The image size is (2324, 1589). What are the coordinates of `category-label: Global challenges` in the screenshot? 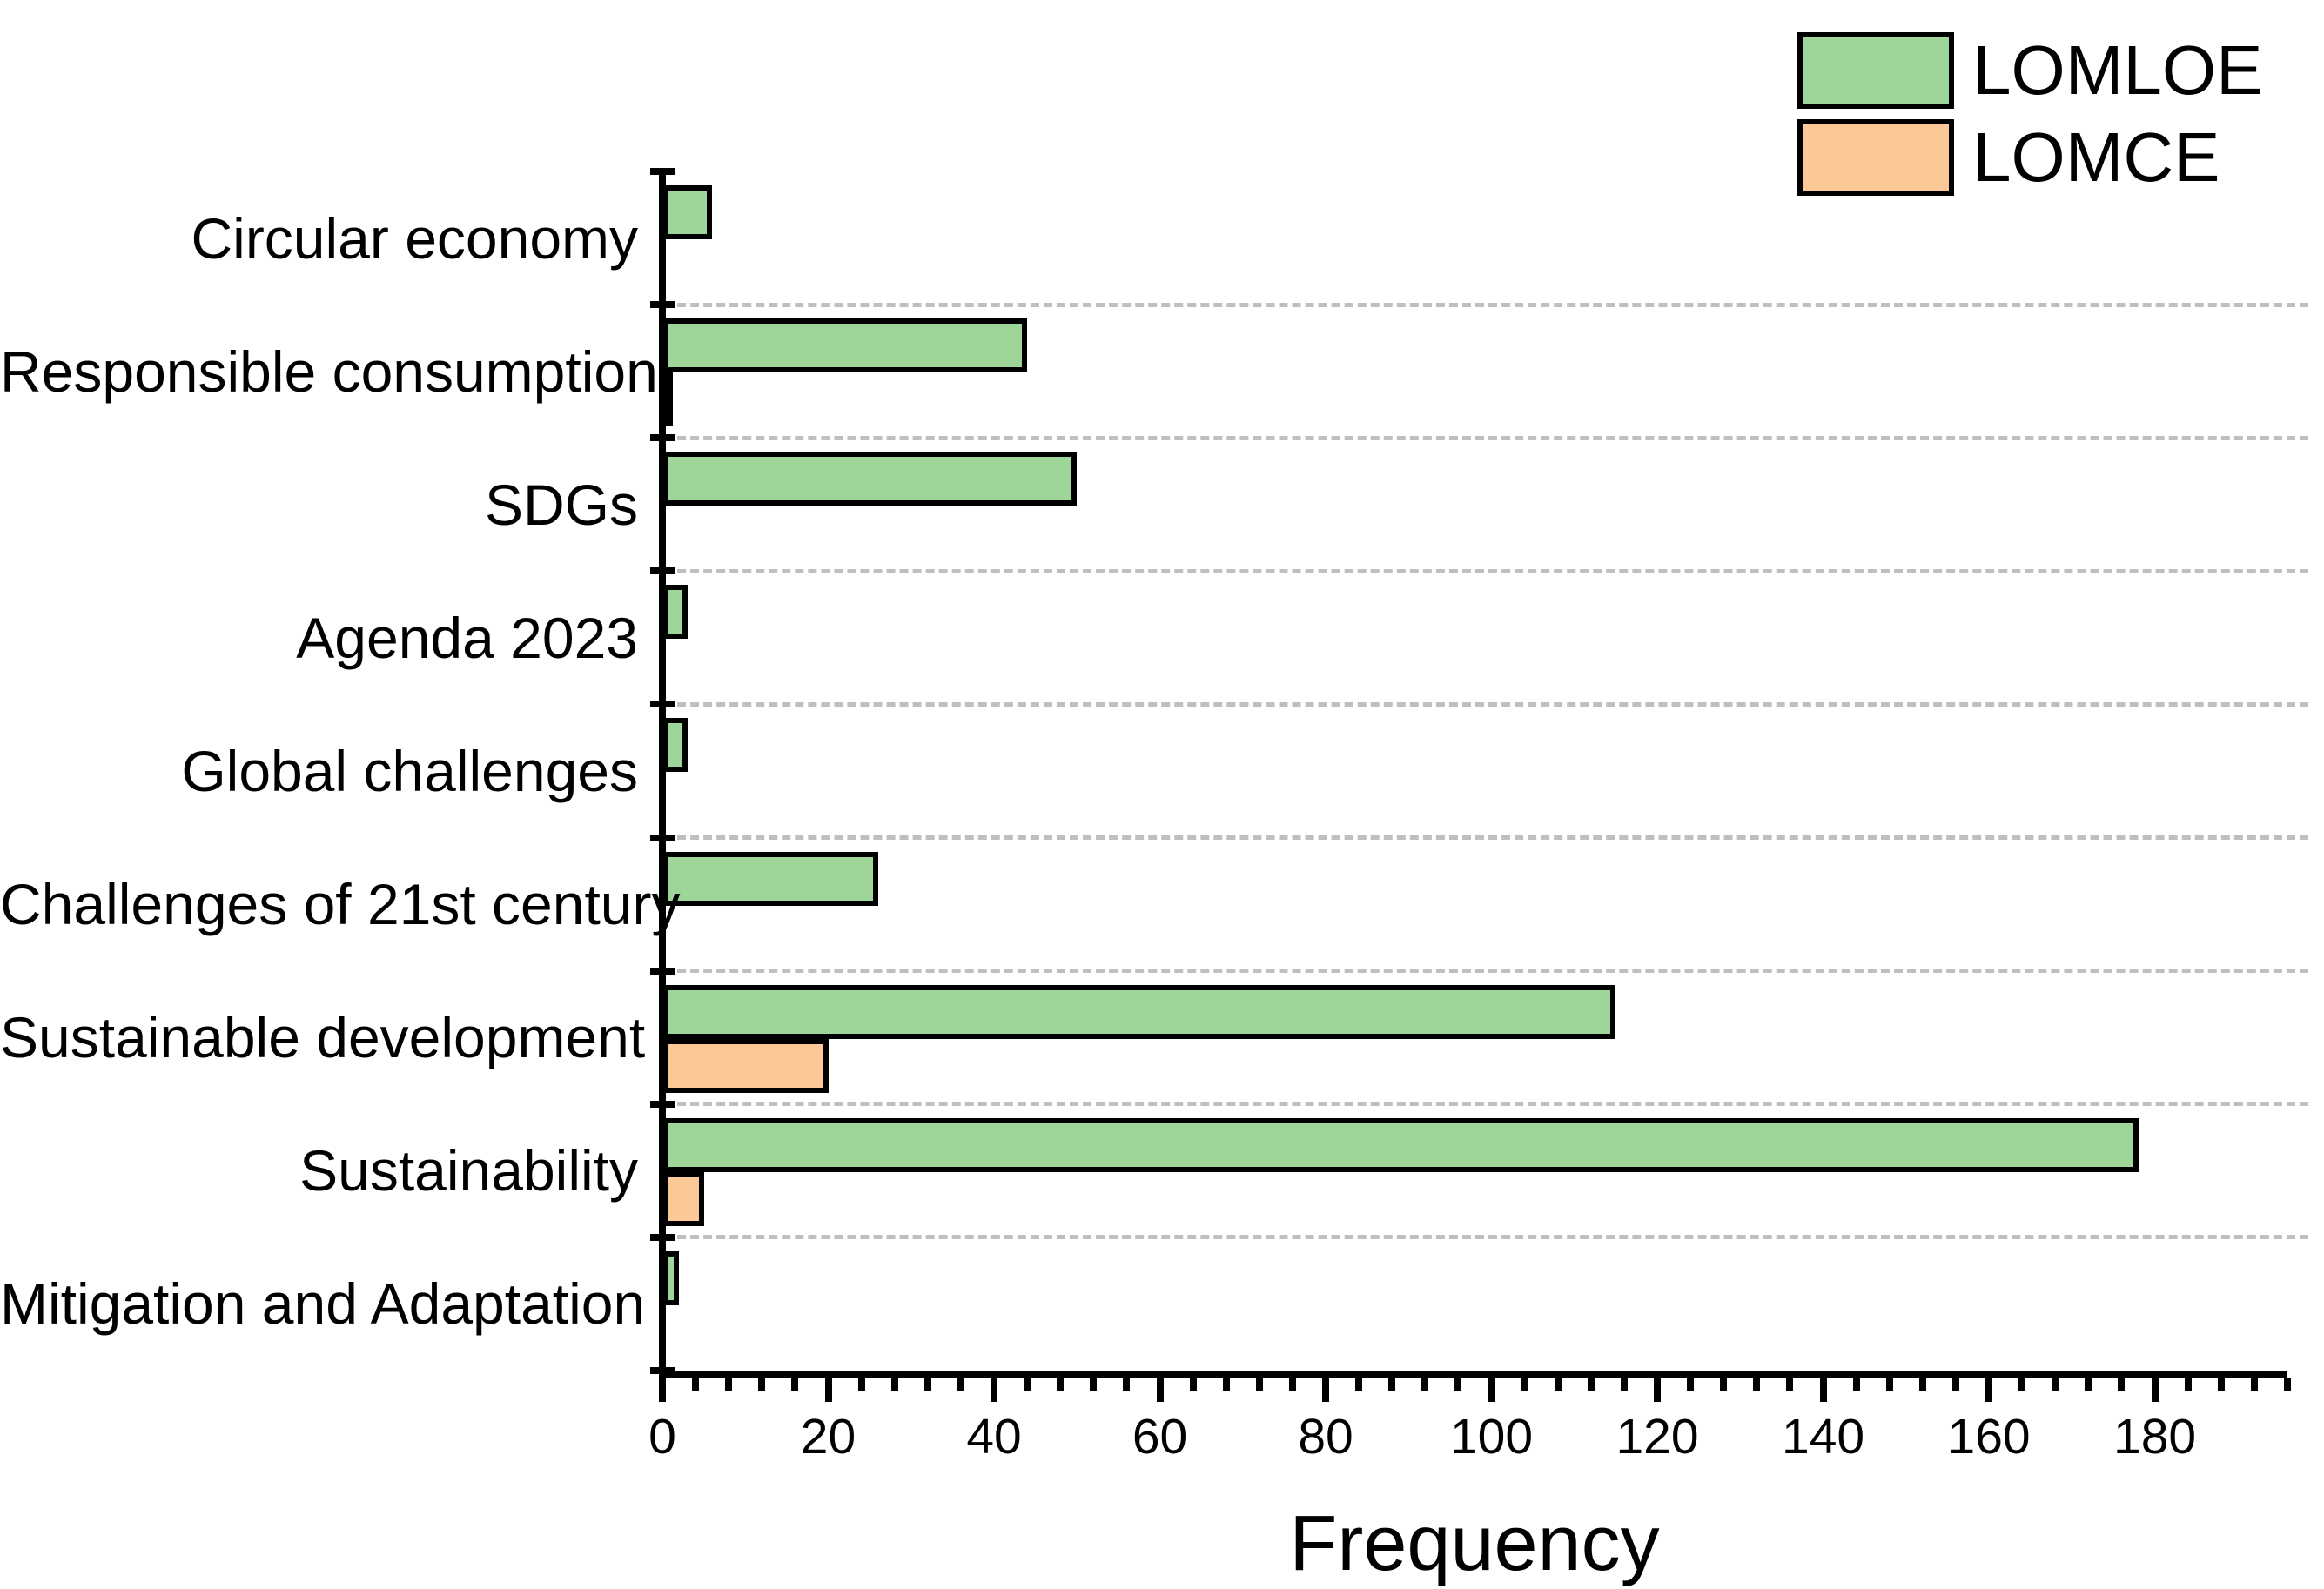 It's located at (409, 771).